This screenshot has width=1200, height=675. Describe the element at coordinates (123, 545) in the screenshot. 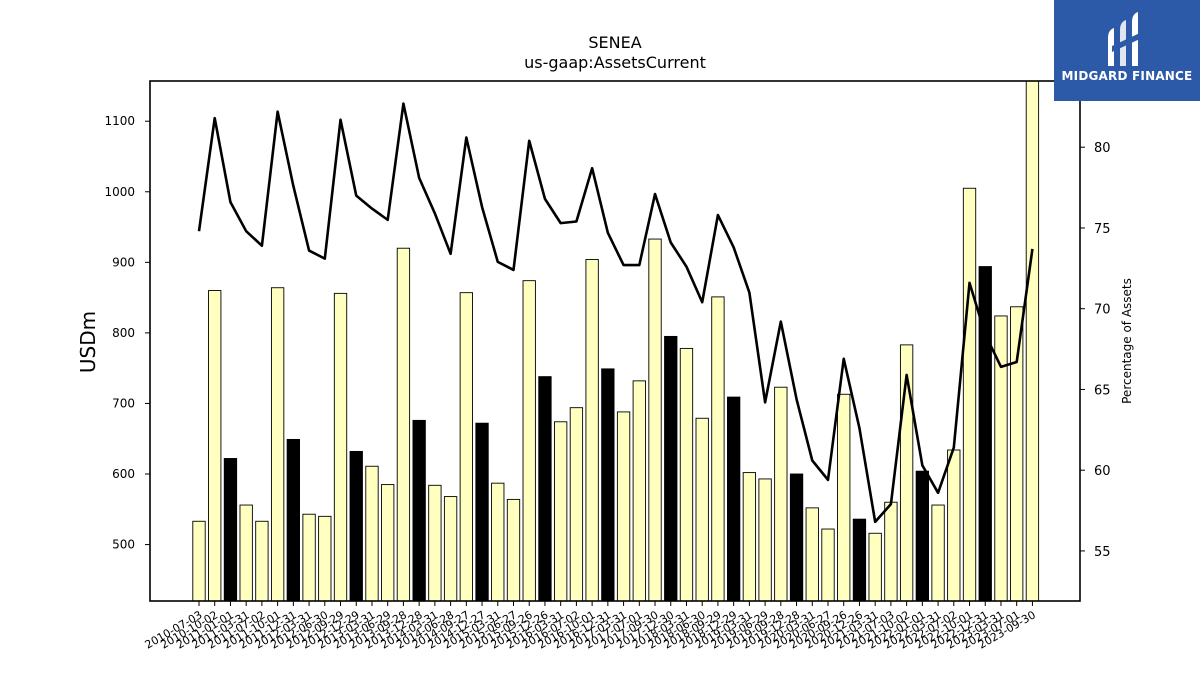

I see `ytick-label: 500` at that location.